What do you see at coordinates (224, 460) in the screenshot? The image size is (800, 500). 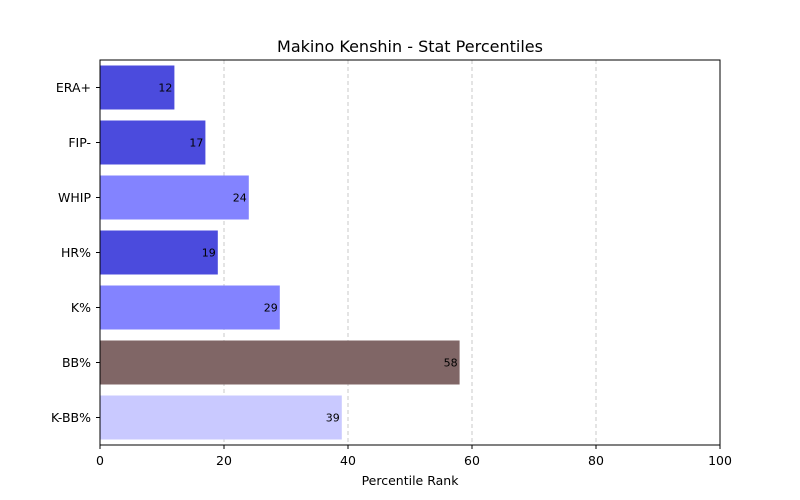 I see `x-tick-label: 20` at bounding box center [224, 460].